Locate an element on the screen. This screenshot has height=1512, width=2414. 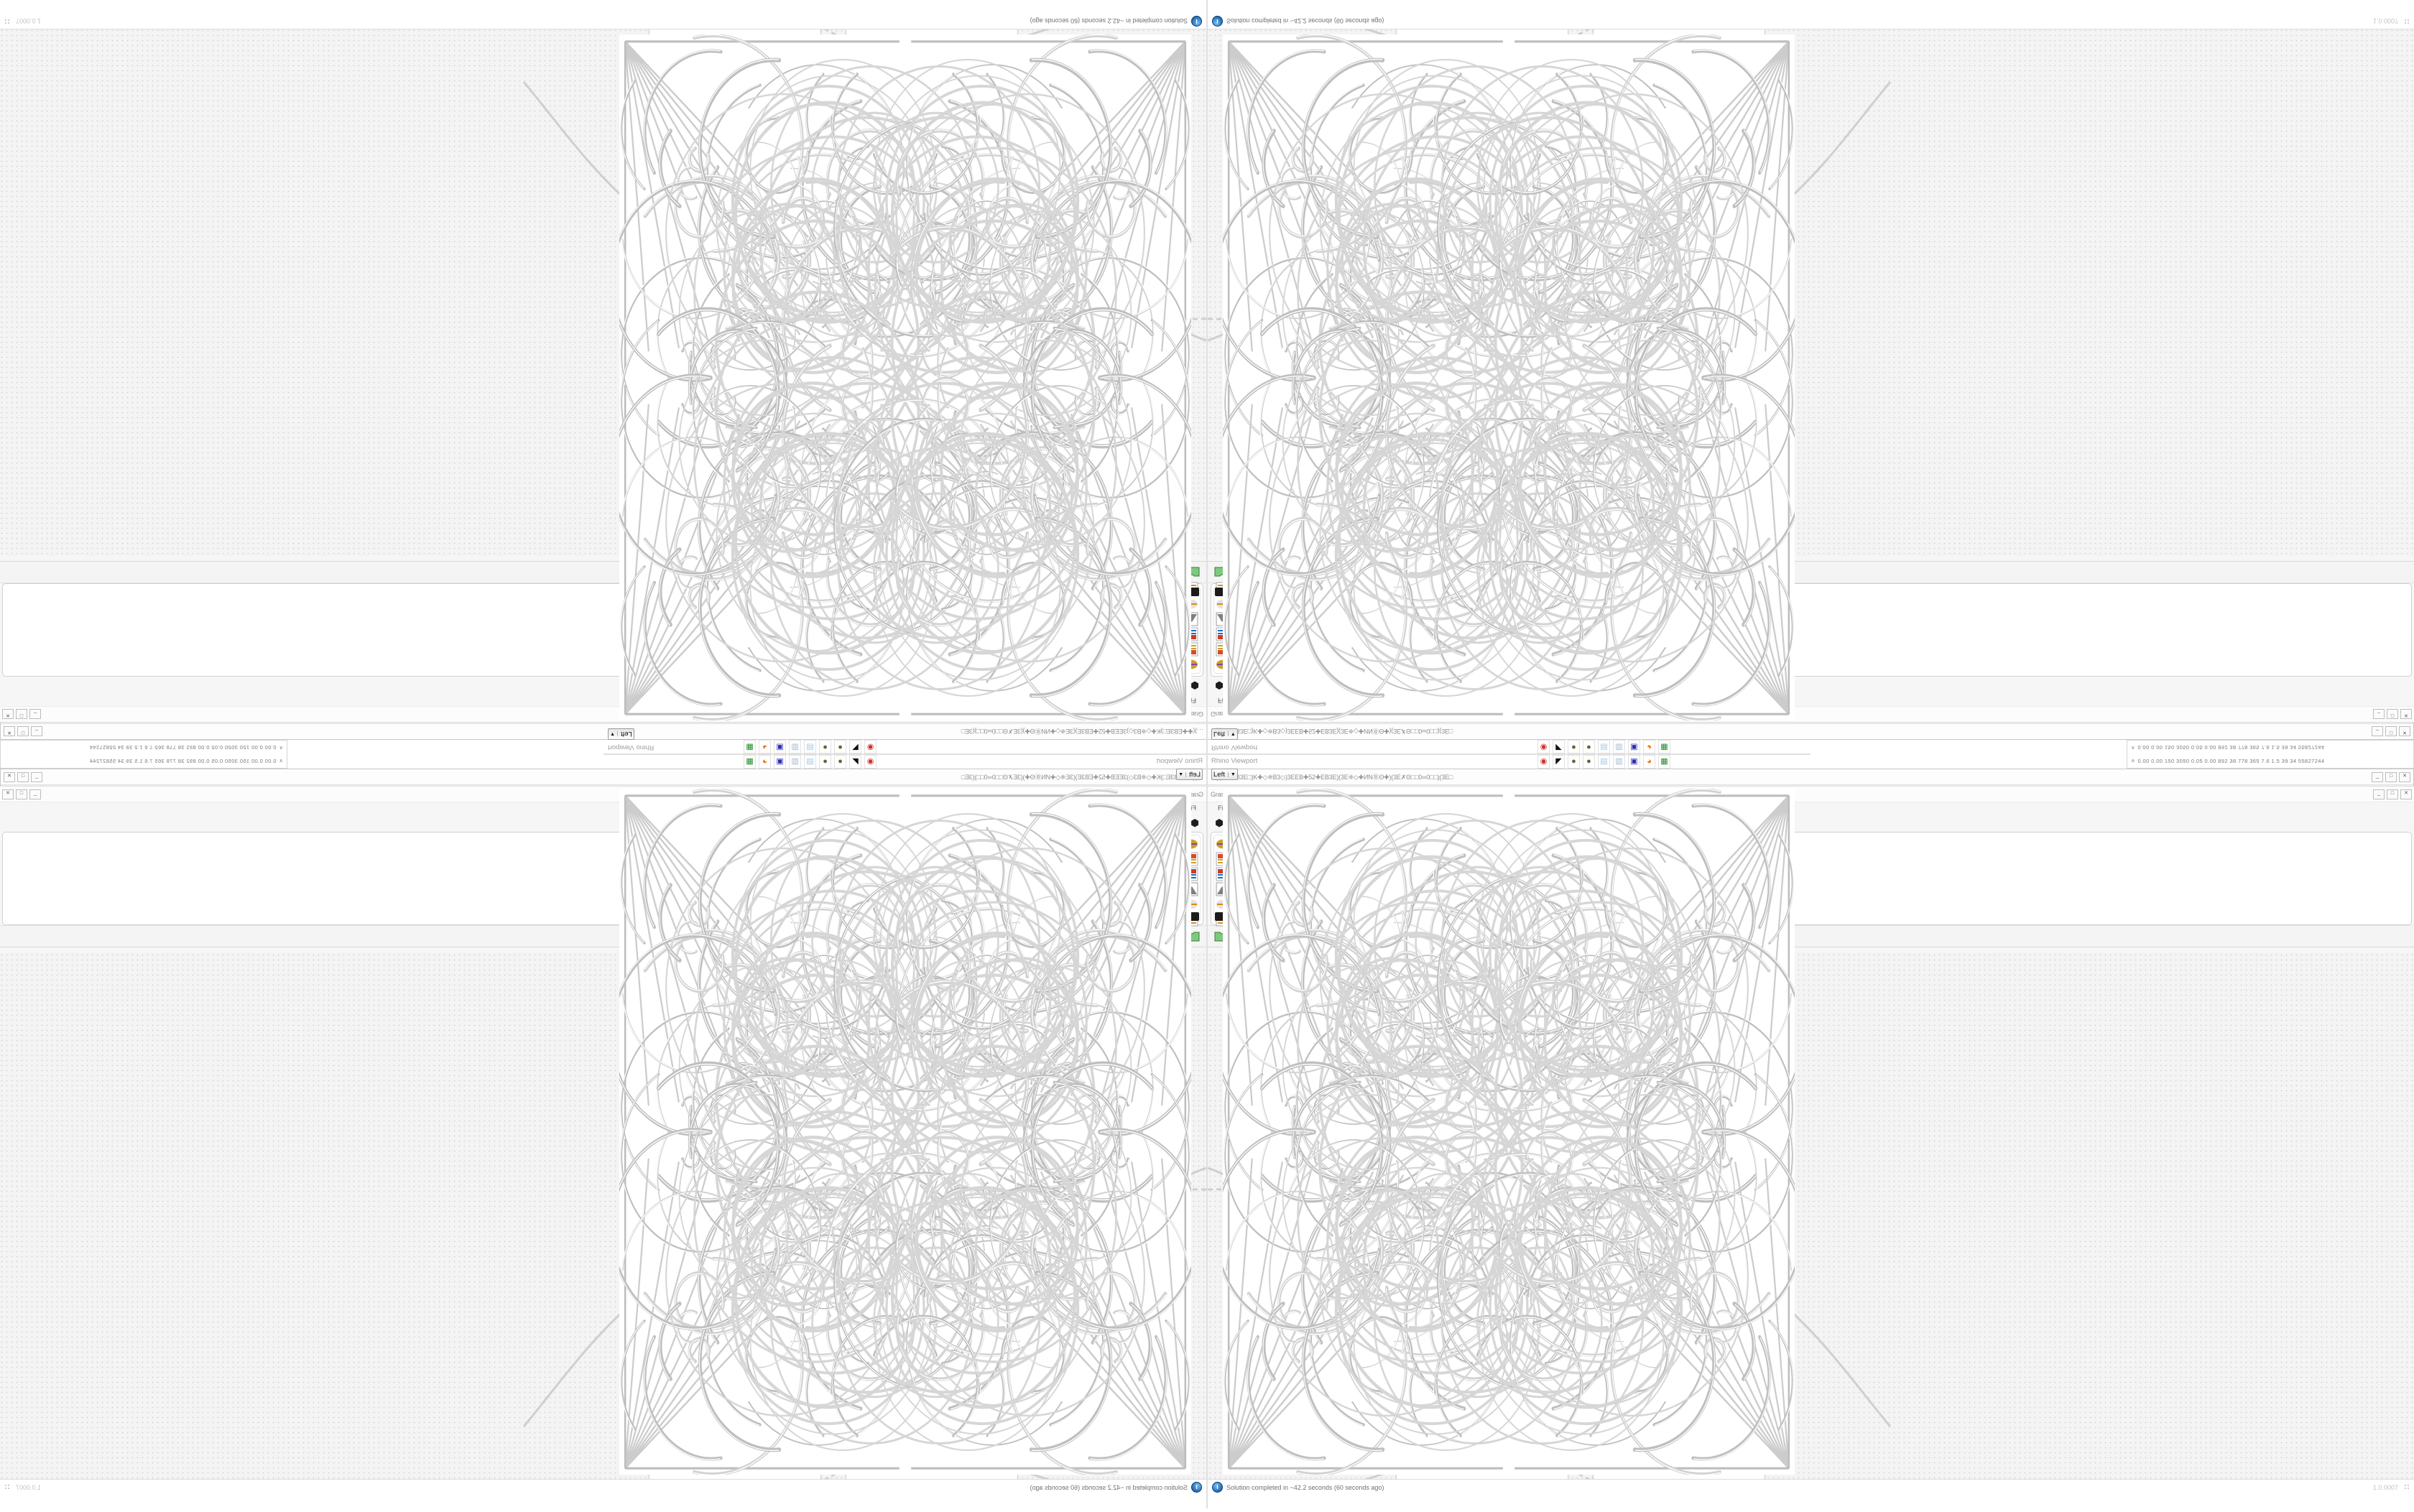
count-field: 4 is located at coordinates (888, 1445).